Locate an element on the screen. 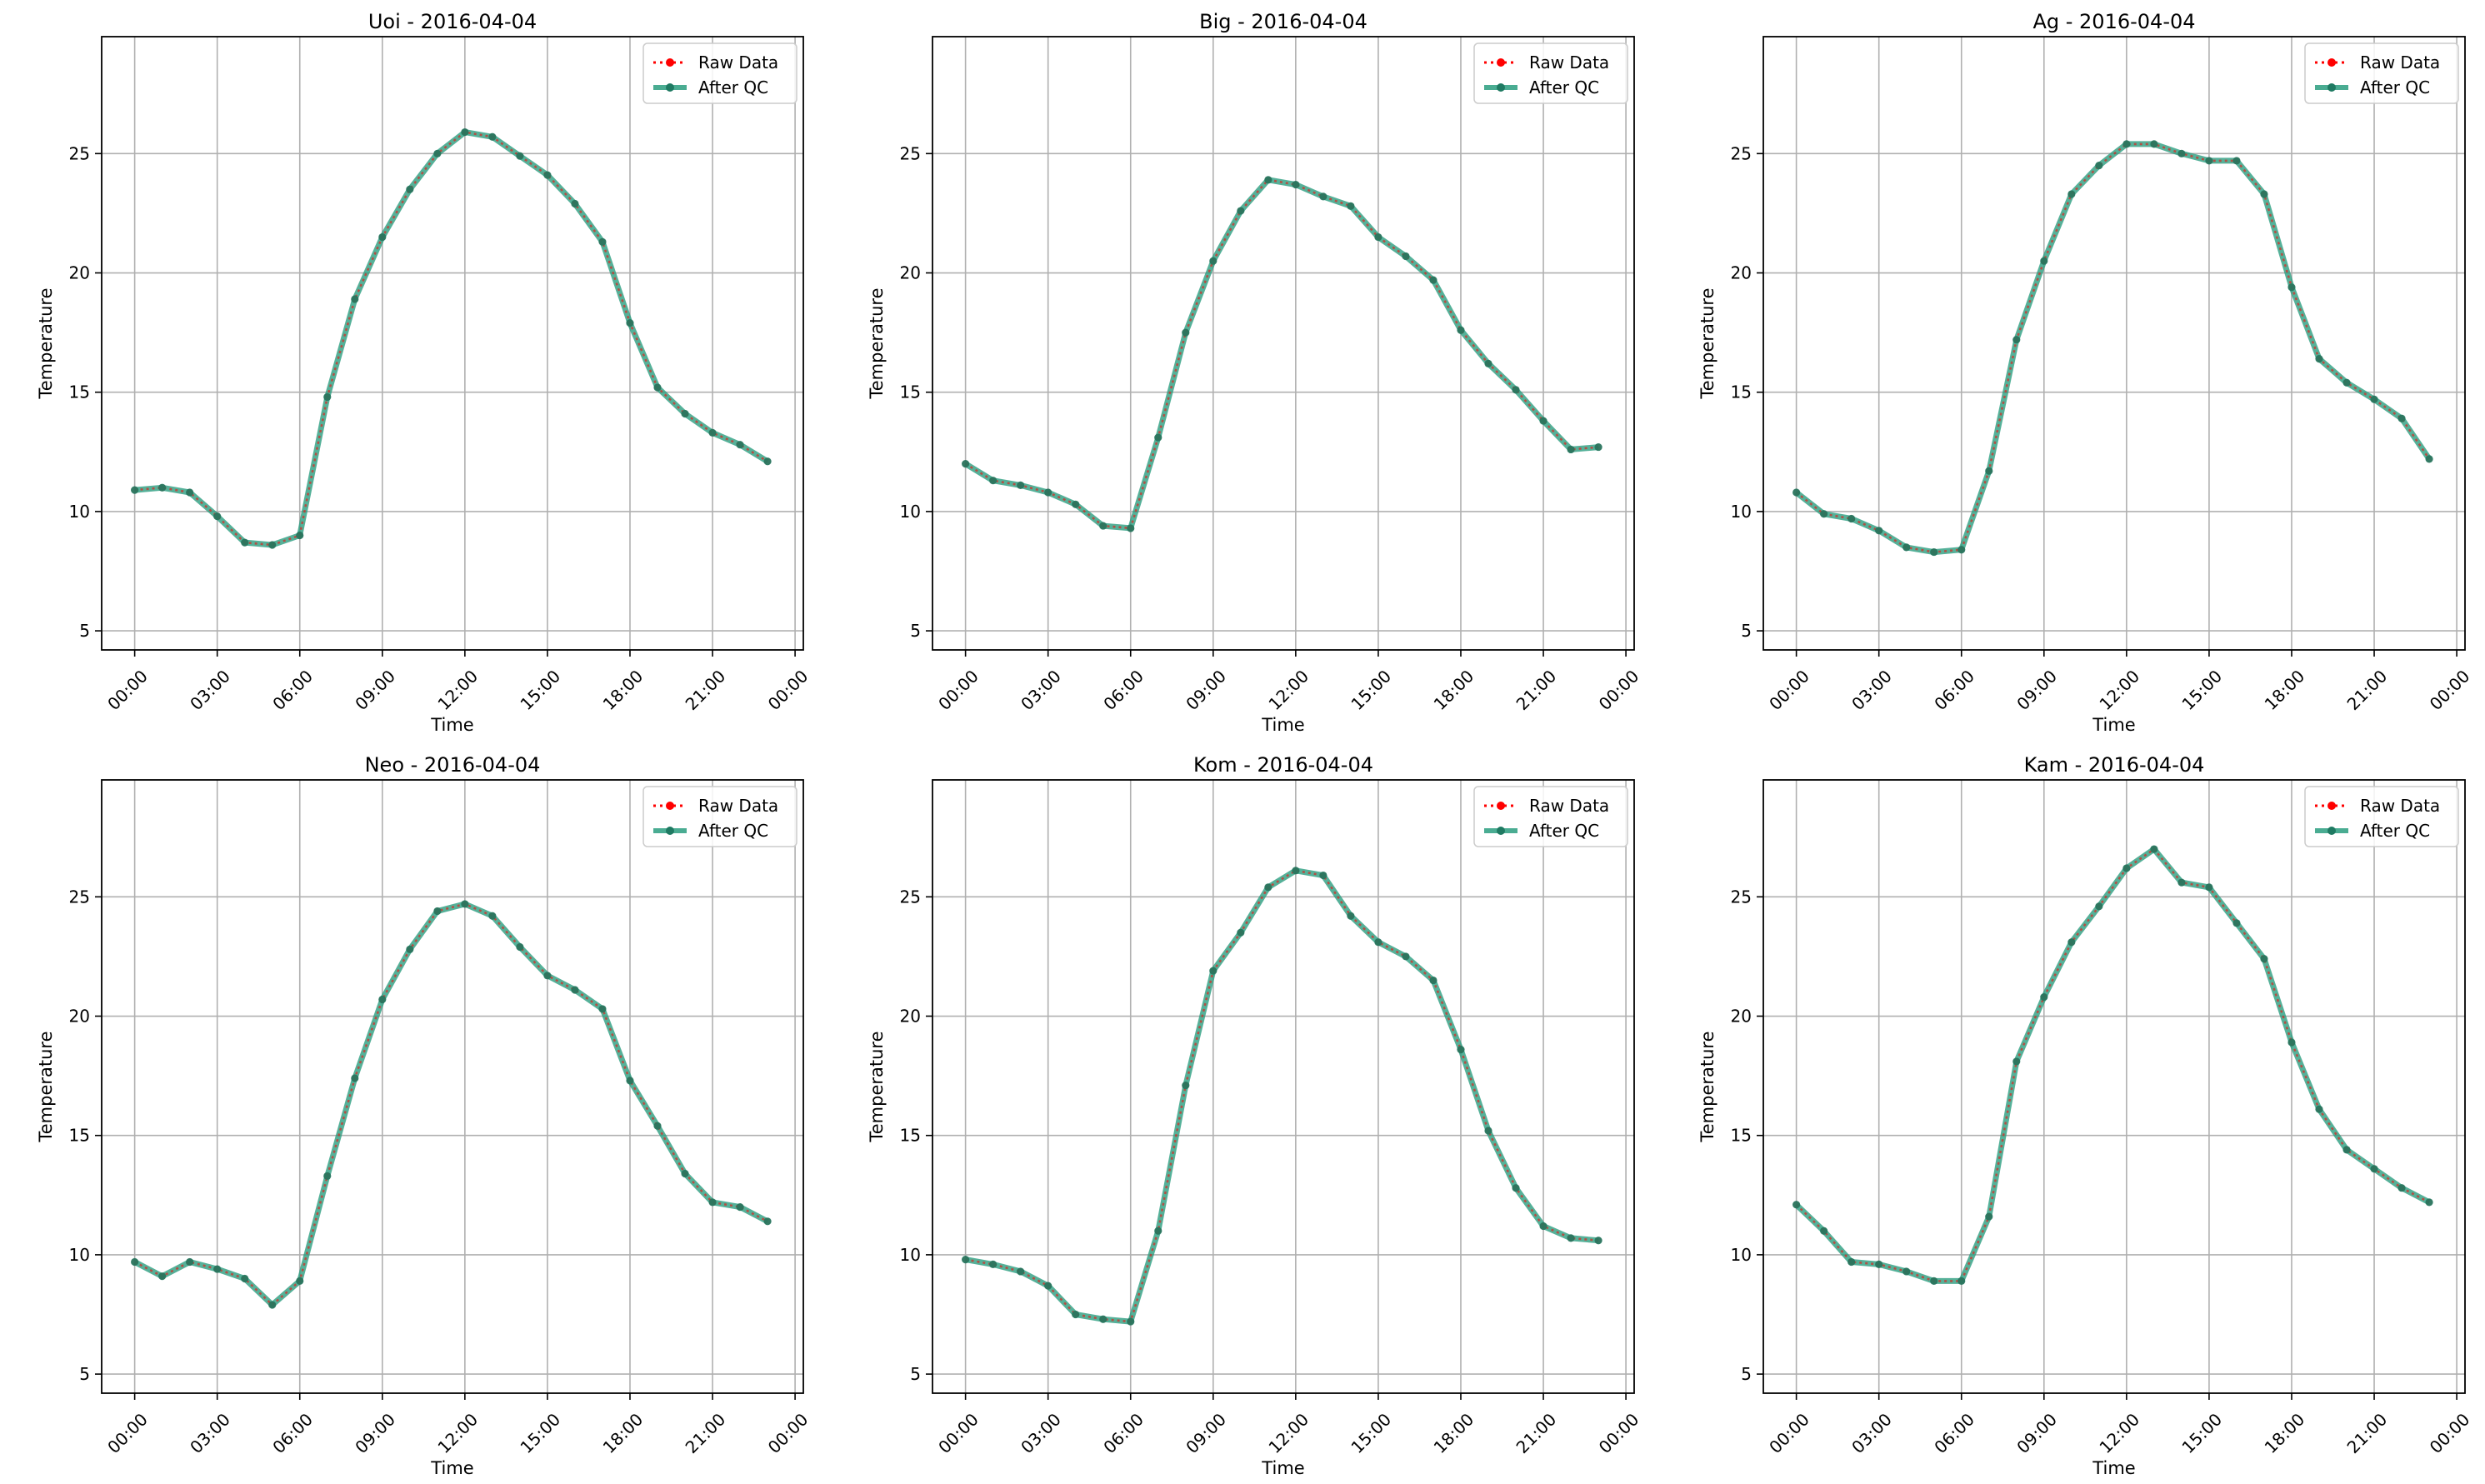 The image size is (2485, 1484). x-tick-label: 18:00 is located at coordinates (2285, 690).